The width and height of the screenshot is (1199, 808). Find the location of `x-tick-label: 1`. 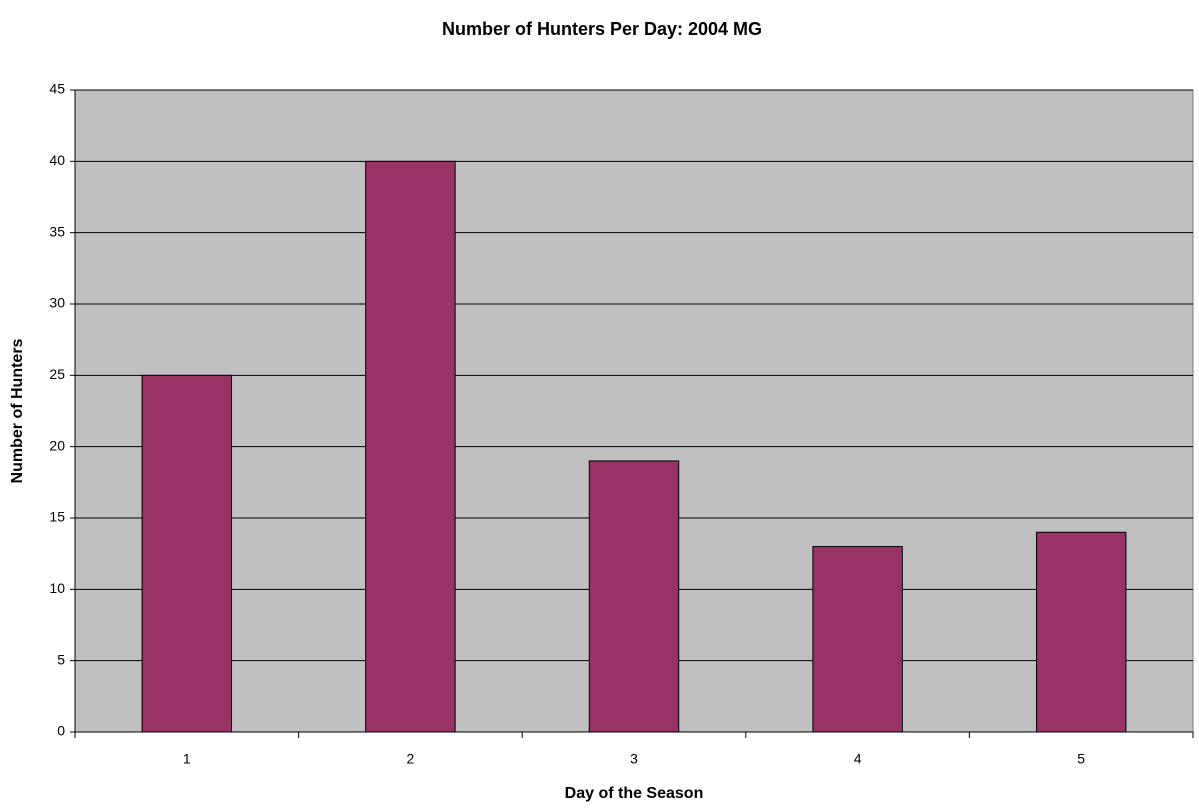

x-tick-label: 1 is located at coordinates (187, 759).